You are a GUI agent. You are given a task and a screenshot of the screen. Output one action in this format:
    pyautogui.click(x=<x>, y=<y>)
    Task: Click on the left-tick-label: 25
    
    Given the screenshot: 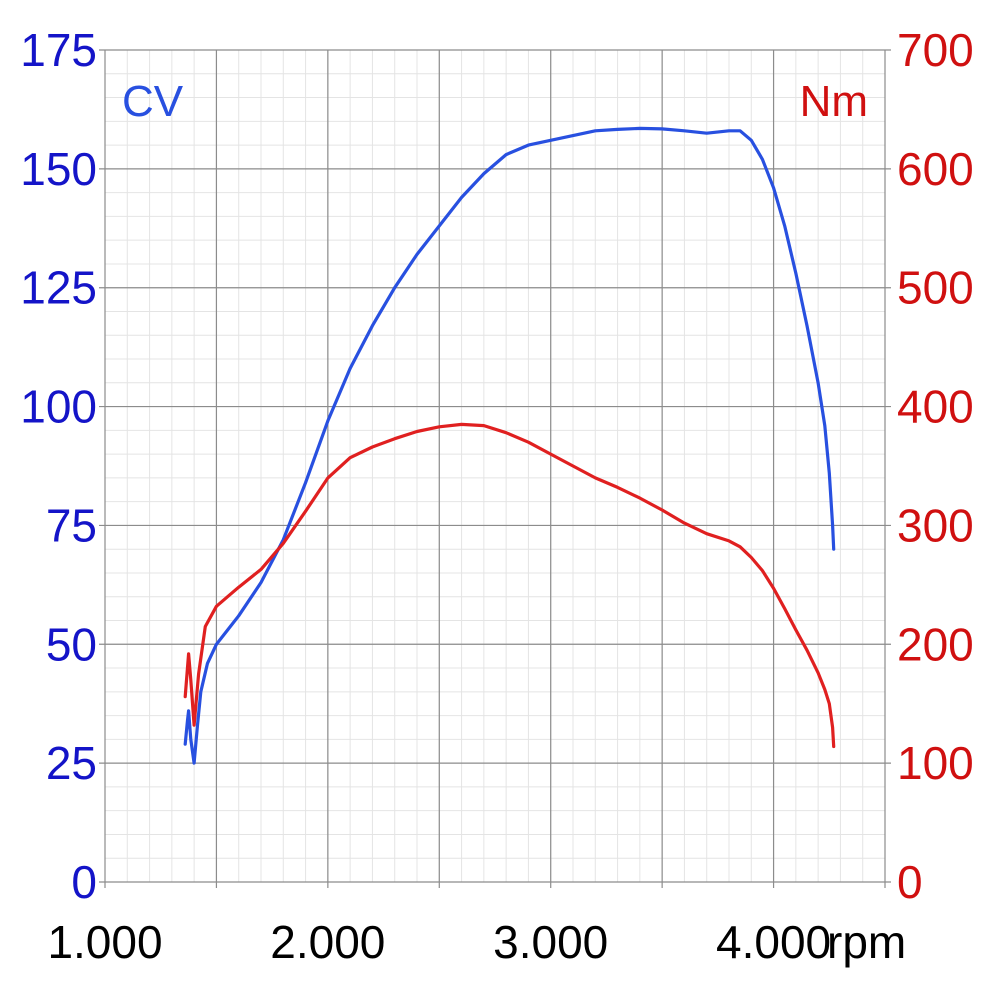 What is the action you would take?
    pyautogui.click(x=71, y=763)
    